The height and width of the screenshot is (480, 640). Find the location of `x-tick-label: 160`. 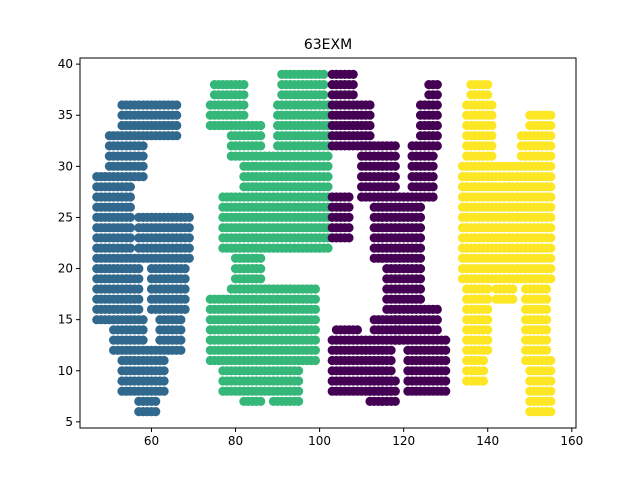

x-tick-label: 160 is located at coordinates (571, 441).